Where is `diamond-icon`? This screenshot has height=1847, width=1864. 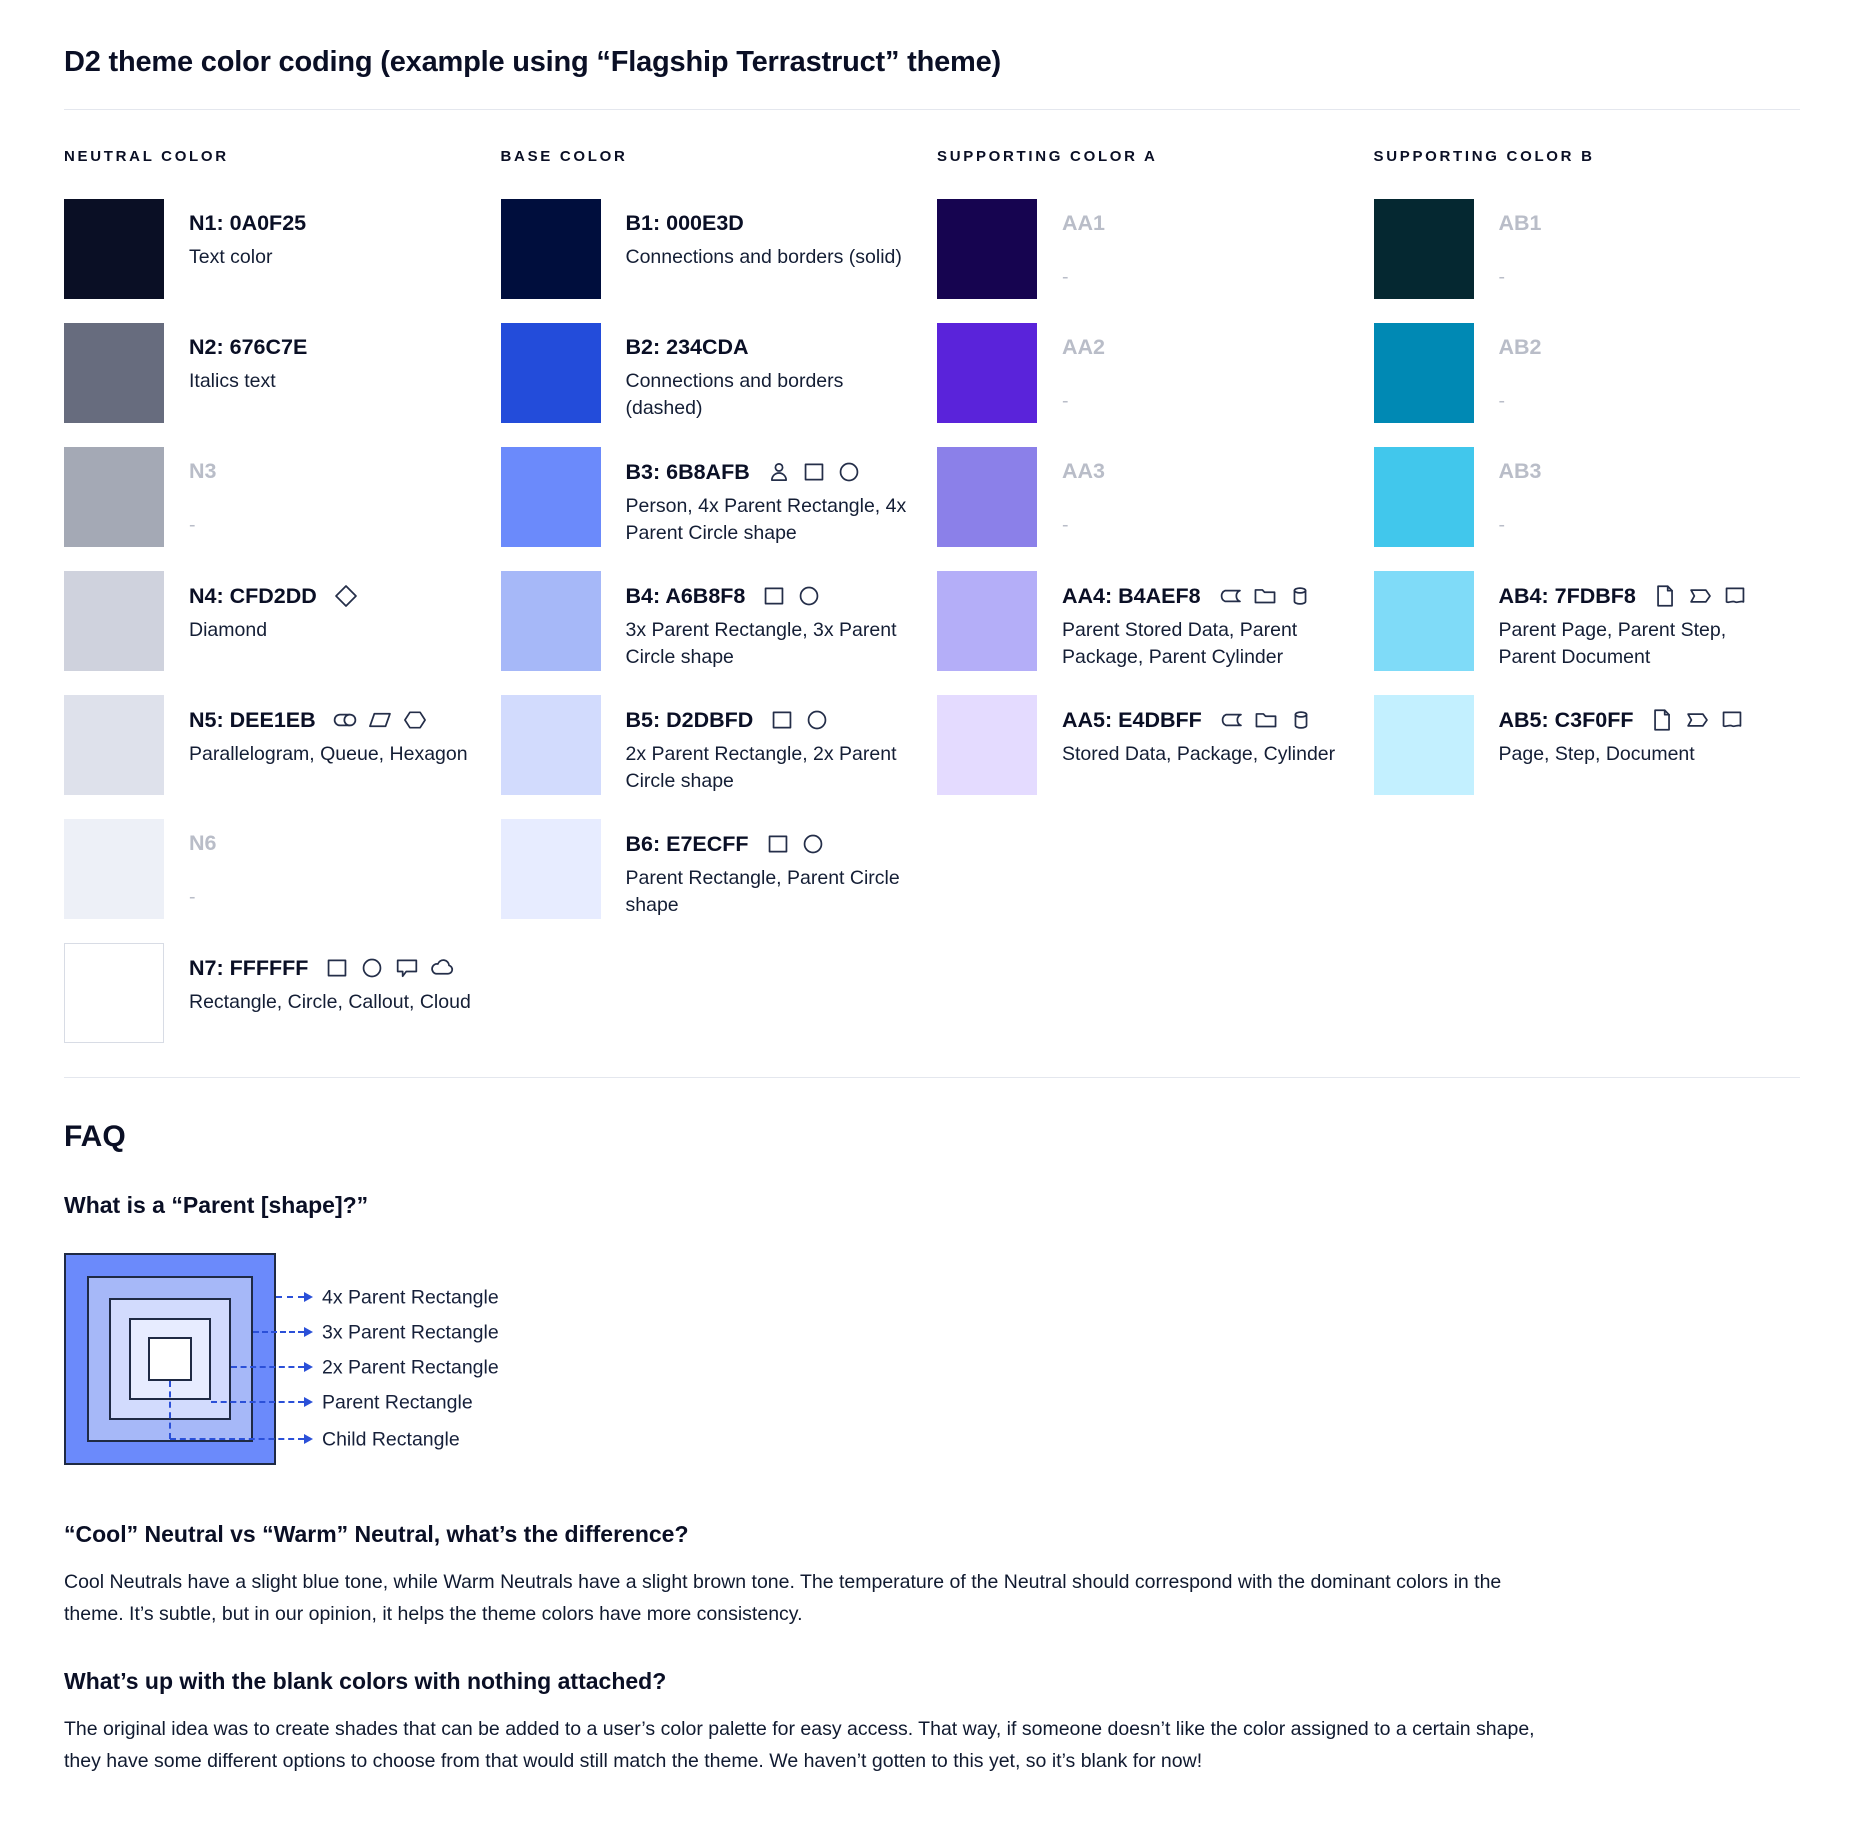
diamond-icon is located at coordinates (346, 596).